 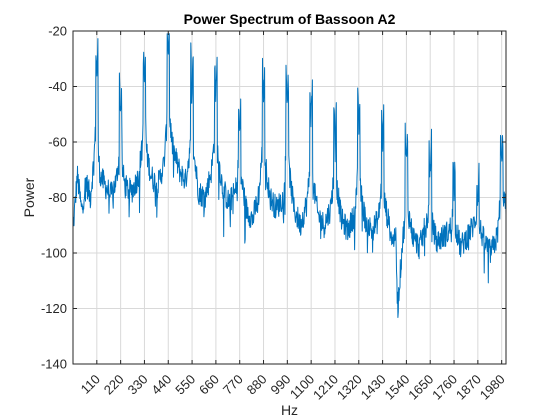 I want to click on y-tick-label: -140, so click(x=54, y=364).